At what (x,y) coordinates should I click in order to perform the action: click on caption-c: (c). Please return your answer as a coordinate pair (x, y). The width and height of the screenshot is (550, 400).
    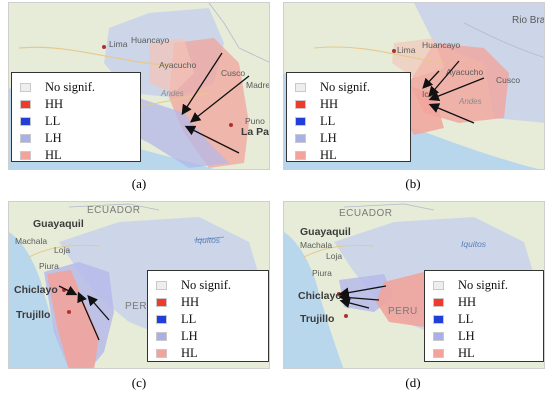
    Looking at the image, I should click on (139, 382).